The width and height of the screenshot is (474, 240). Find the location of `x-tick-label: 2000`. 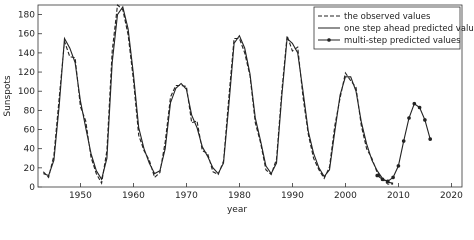

x-tick-label: 2000 is located at coordinates (345, 196).